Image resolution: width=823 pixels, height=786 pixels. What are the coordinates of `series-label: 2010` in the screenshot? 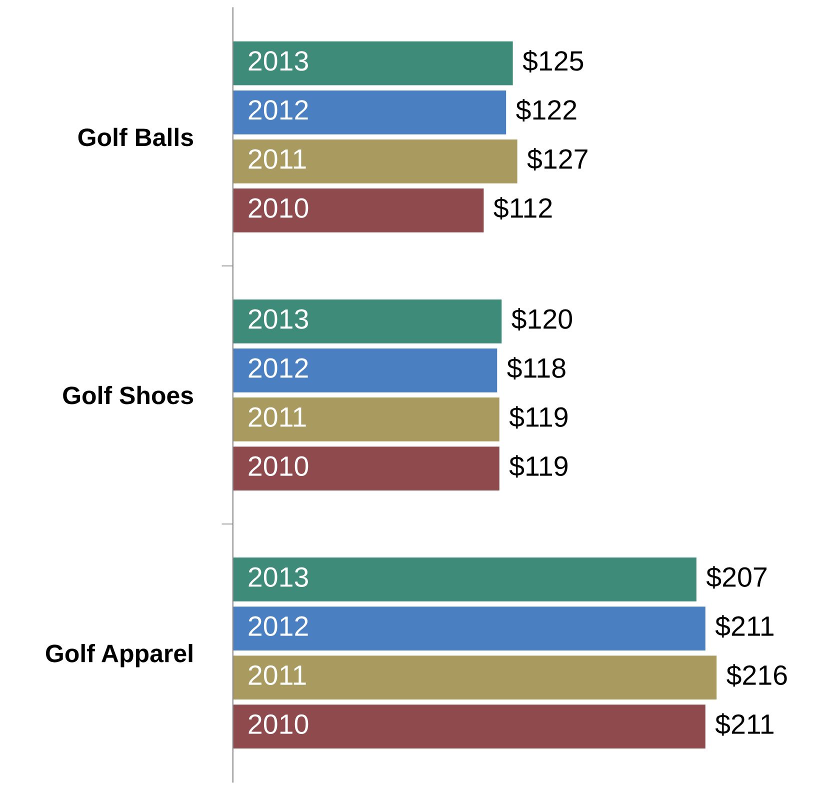 It's located at (278, 208).